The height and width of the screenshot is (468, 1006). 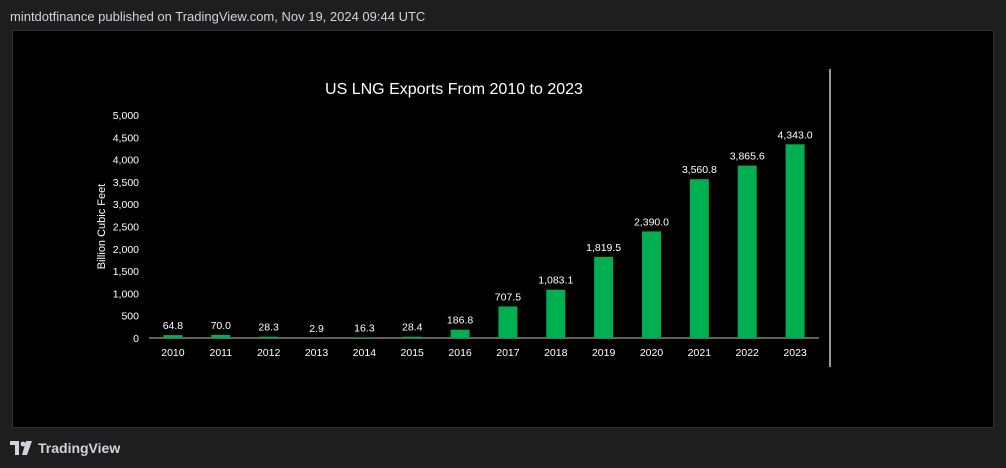 I want to click on x-tick-label: 2015, so click(x=413, y=353).